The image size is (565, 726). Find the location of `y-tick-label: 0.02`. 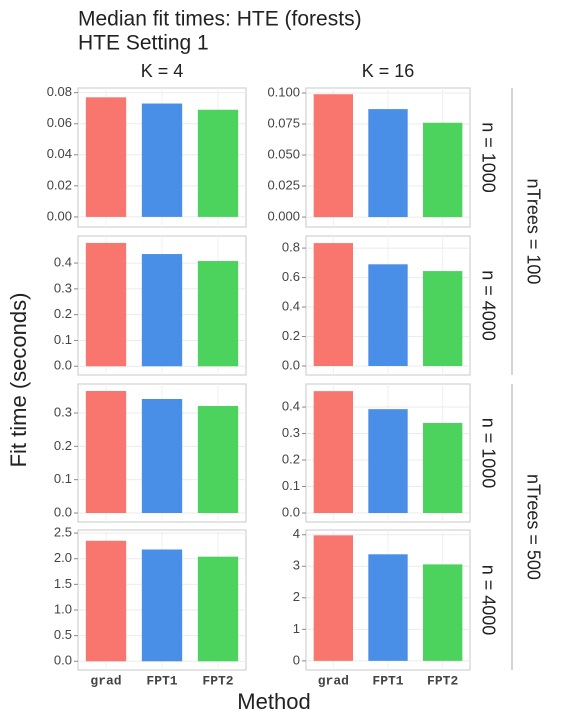

y-tick-label: 0.02 is located at coordinates (59, 184).